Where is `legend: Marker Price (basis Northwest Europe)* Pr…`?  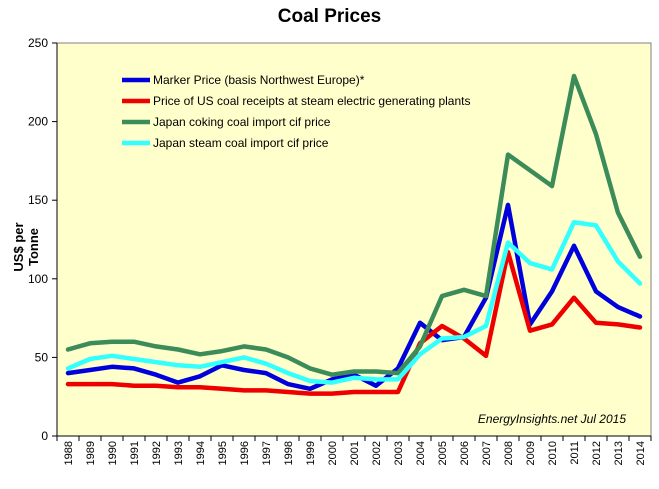
legend: Marker Price (basis Northwest Europe)* Pr… is located at coordinates (296, 111).